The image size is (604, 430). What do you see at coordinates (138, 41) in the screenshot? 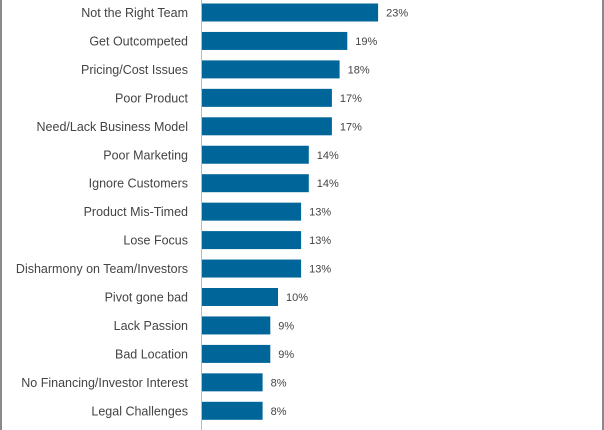
I see `category-label: Get Outcompeted` at bounding box center [138, 41].